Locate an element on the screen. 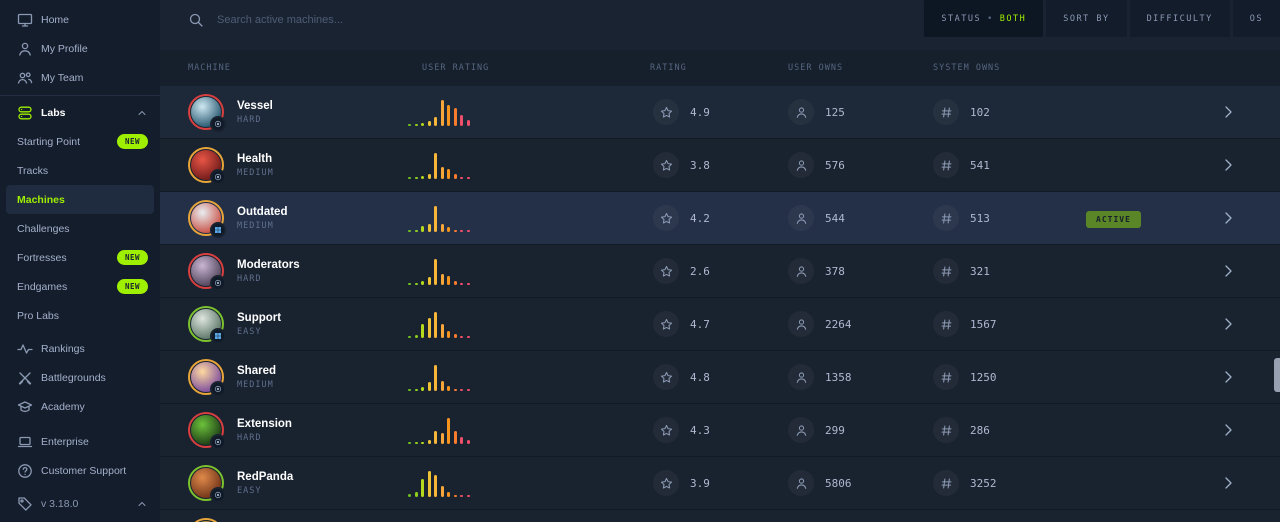 This screenshot has width=1280, height=522. sidebar-item-my-team: My Team is located at coordinates (80, 77).